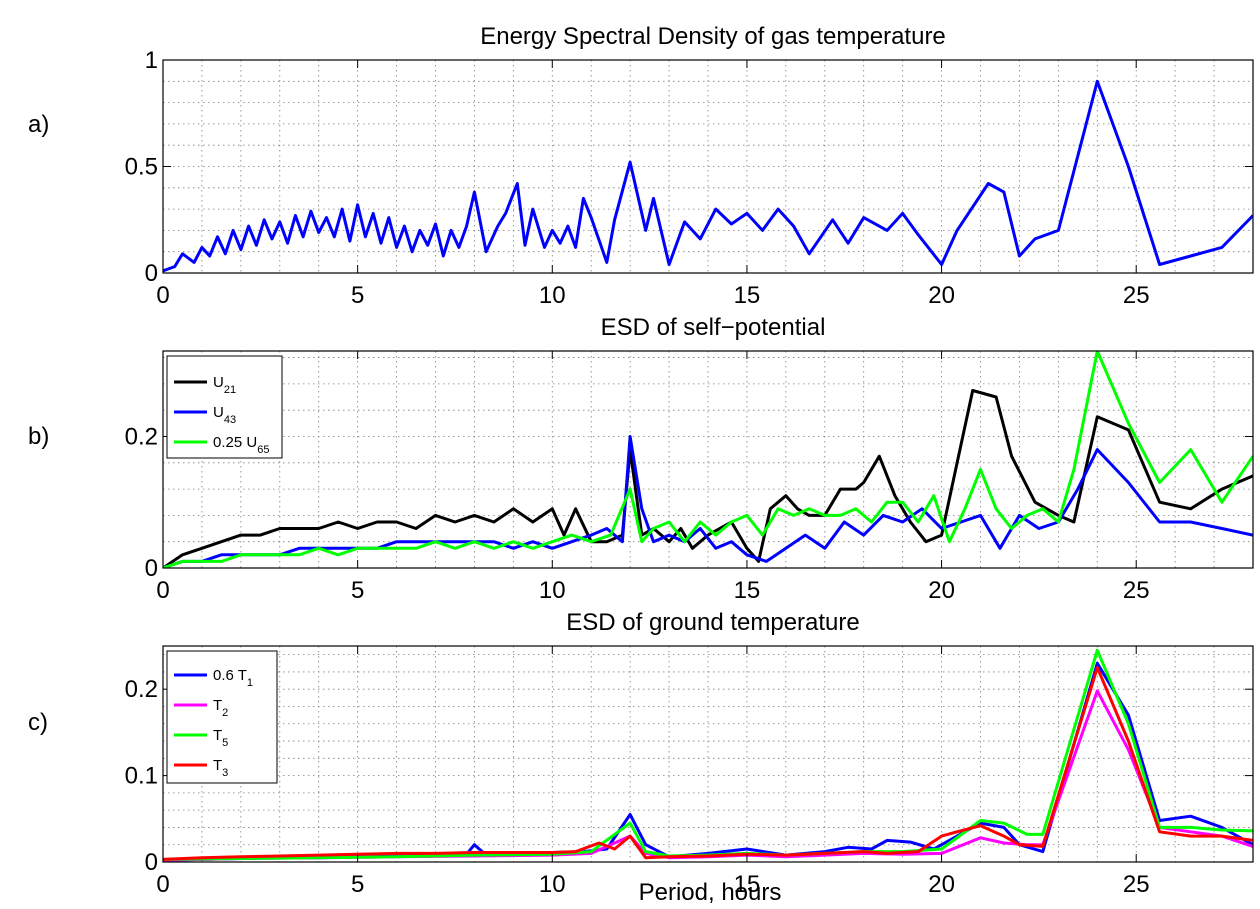 The height and width of the screenshot is (909, 1260). I want to click on y-tick-label: 0.5, so click(141, 167).